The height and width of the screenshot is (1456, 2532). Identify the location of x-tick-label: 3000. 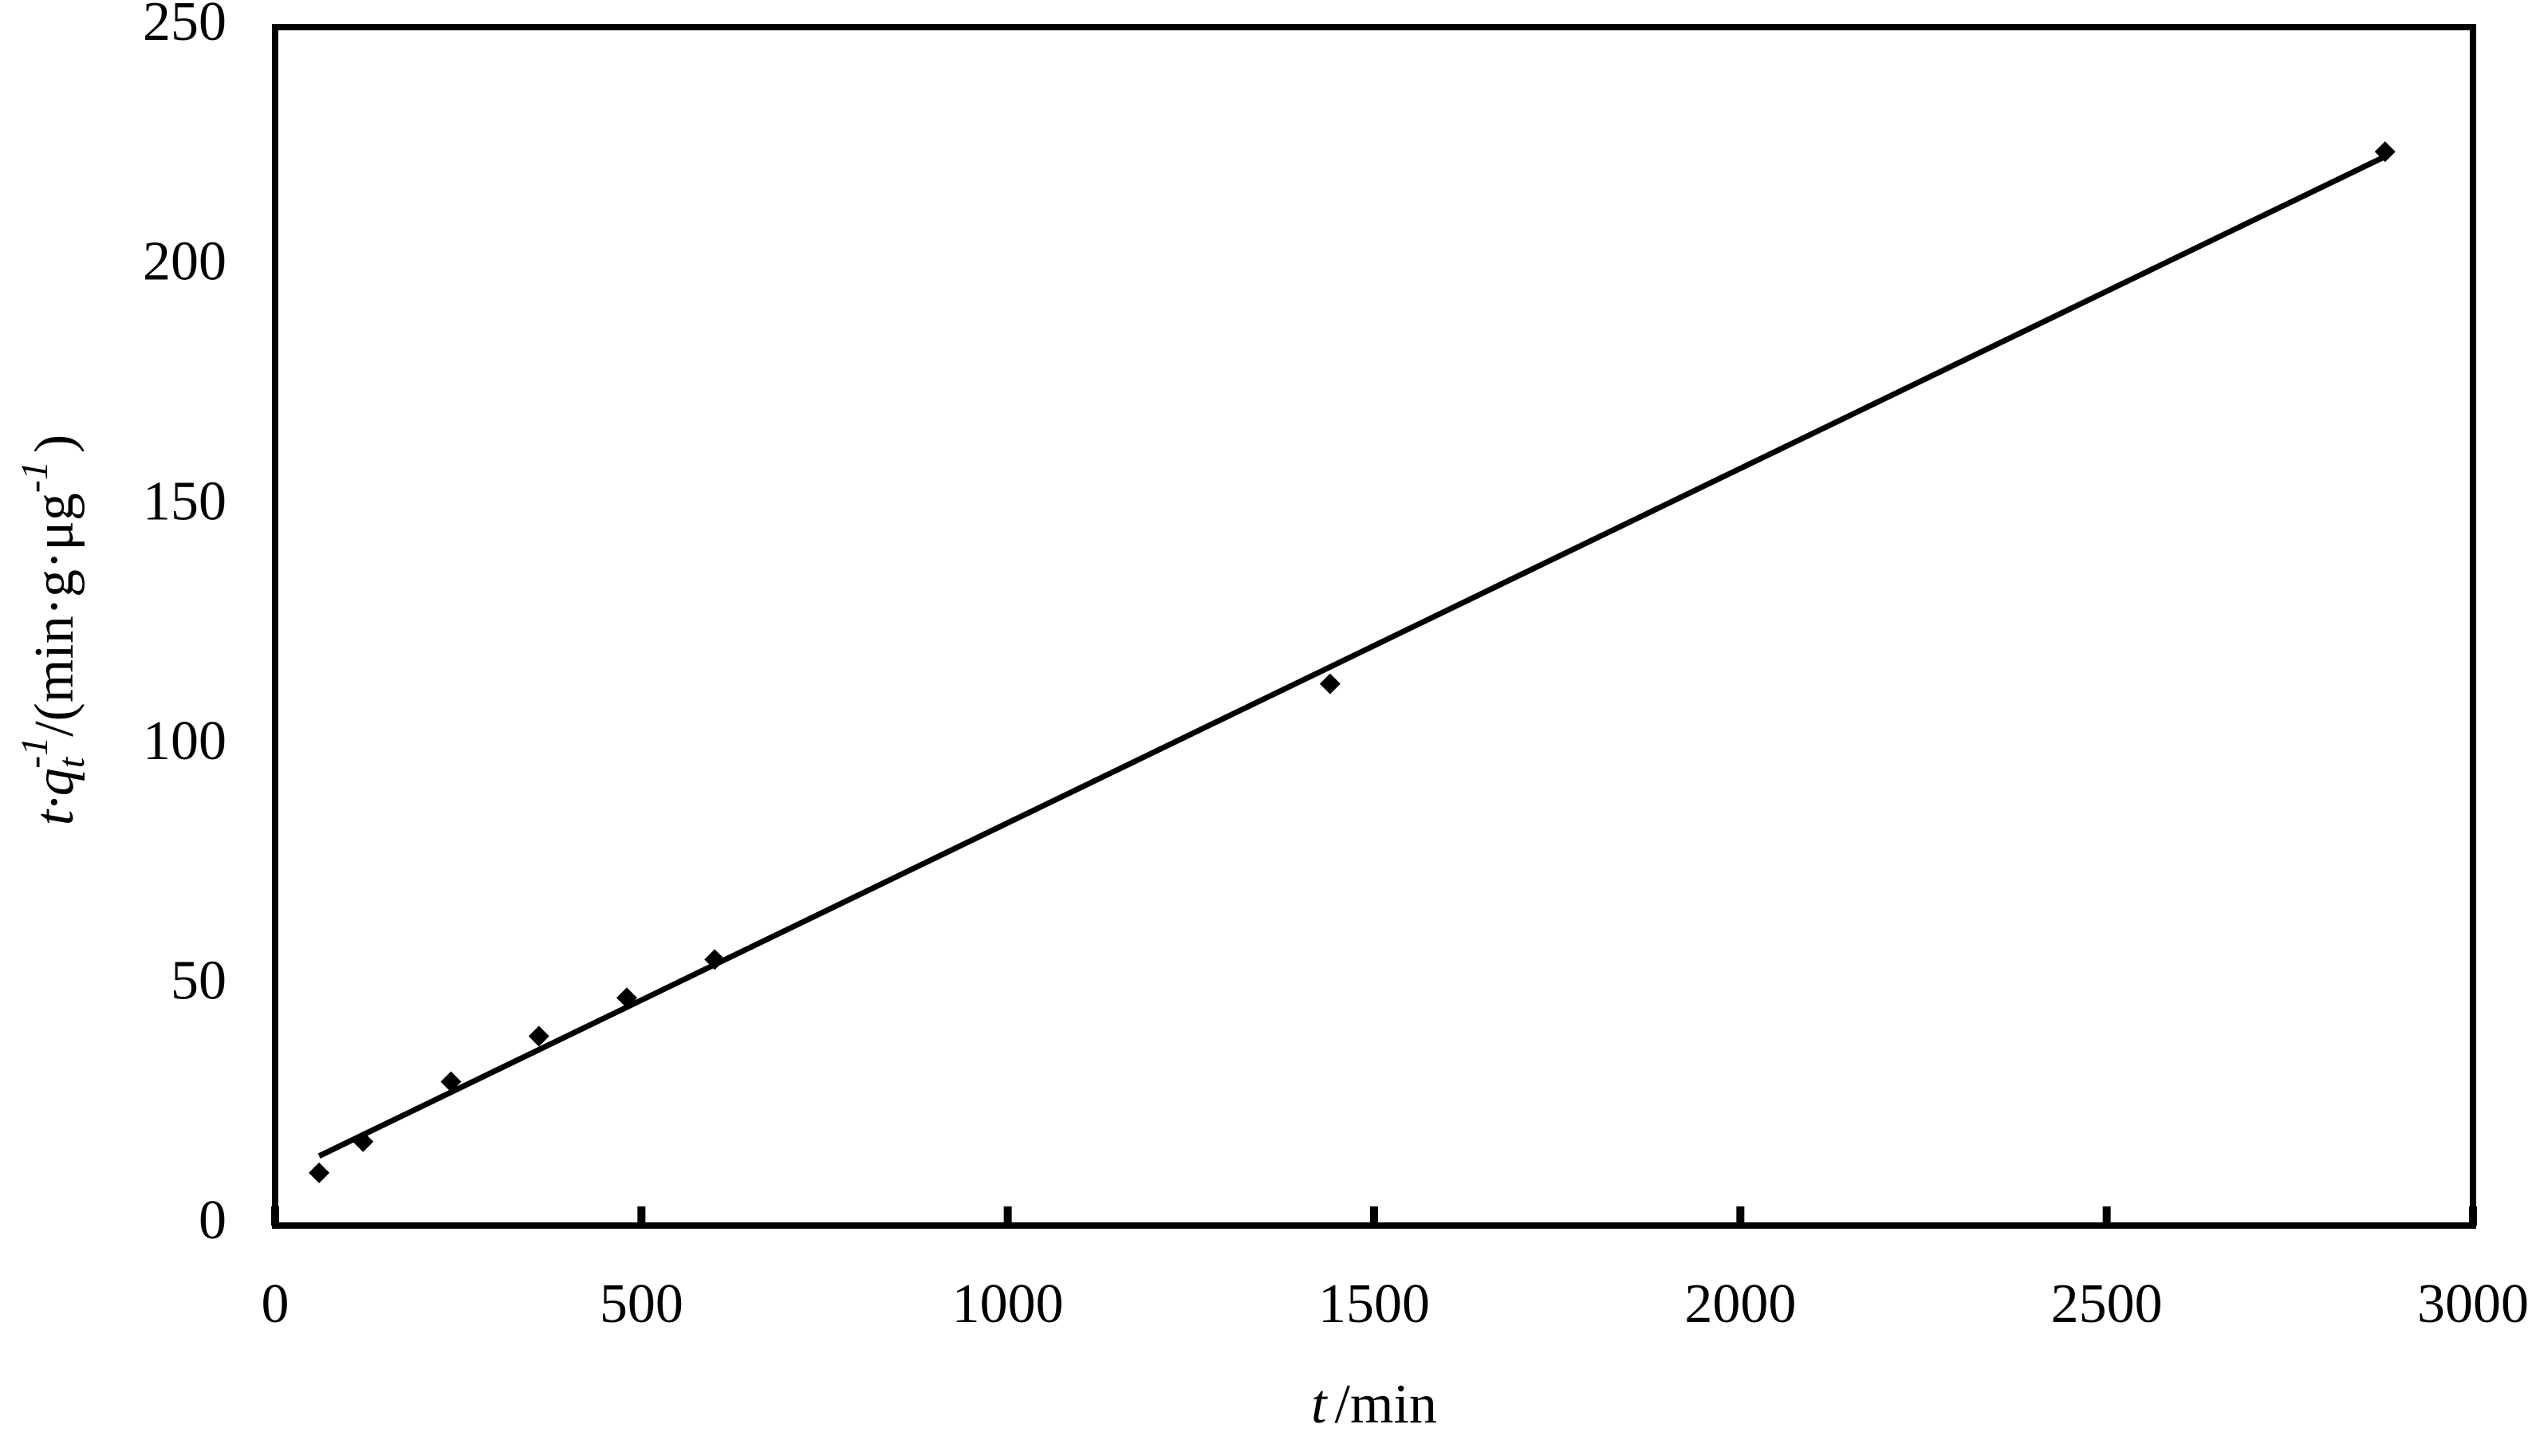
(2473, 1304).